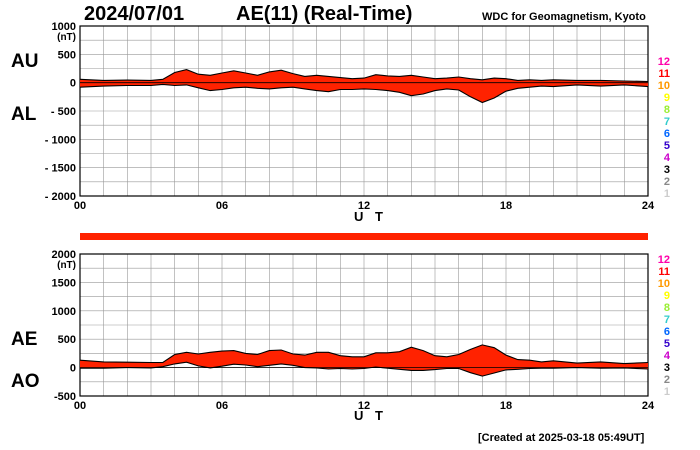 The width and height of the screenshot is (700, 450). I want to click on y-tick-label: 1500, so click(64, 283).